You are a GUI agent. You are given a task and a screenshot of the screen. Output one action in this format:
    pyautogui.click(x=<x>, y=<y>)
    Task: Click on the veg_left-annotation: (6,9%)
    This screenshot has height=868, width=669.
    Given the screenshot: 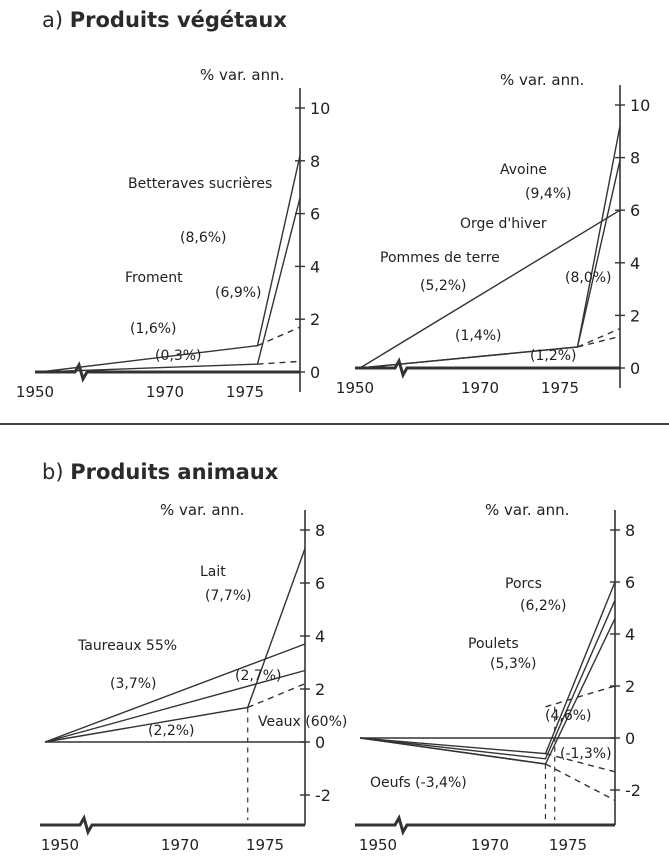 What is the action you would take?
    pyautogui.click(x=238, y=293)
    